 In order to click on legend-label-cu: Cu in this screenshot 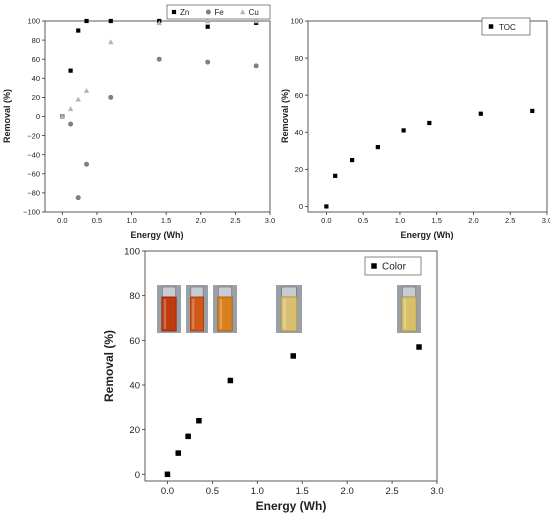, I will do `click(254, 12)`.